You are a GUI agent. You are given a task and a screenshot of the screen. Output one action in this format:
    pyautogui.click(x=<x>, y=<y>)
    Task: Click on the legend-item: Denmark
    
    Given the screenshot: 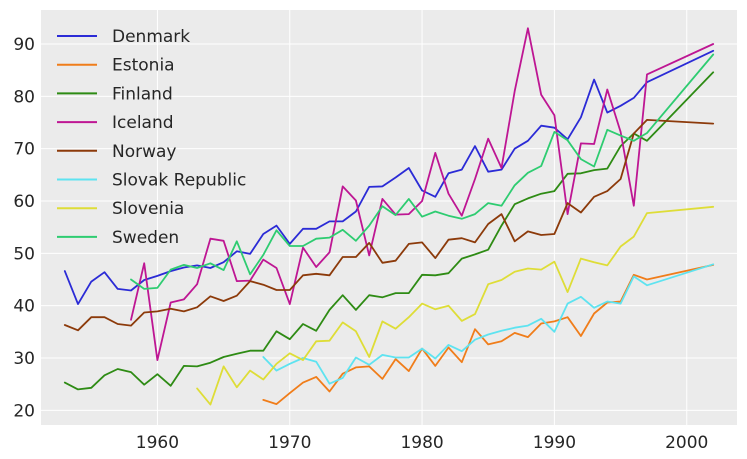 What is the action you would take?
    pyautogui.click(x=123, y=37)
    